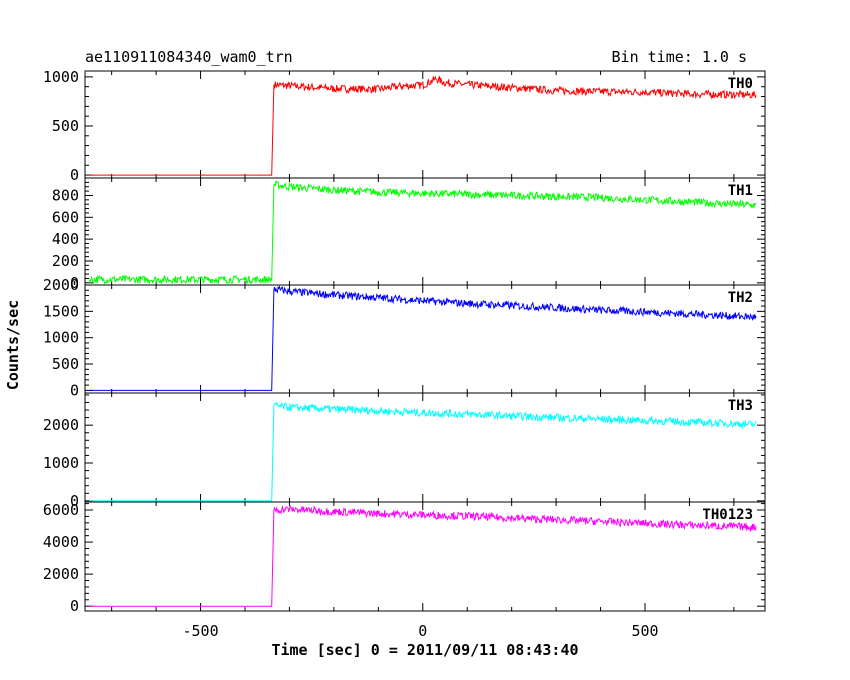 Image resolution: width=850 pixels, height=680 pixels. Describe the element at coordinates (740, 406) in the screenshot. I see `series-label-th3: TH3` at that location.